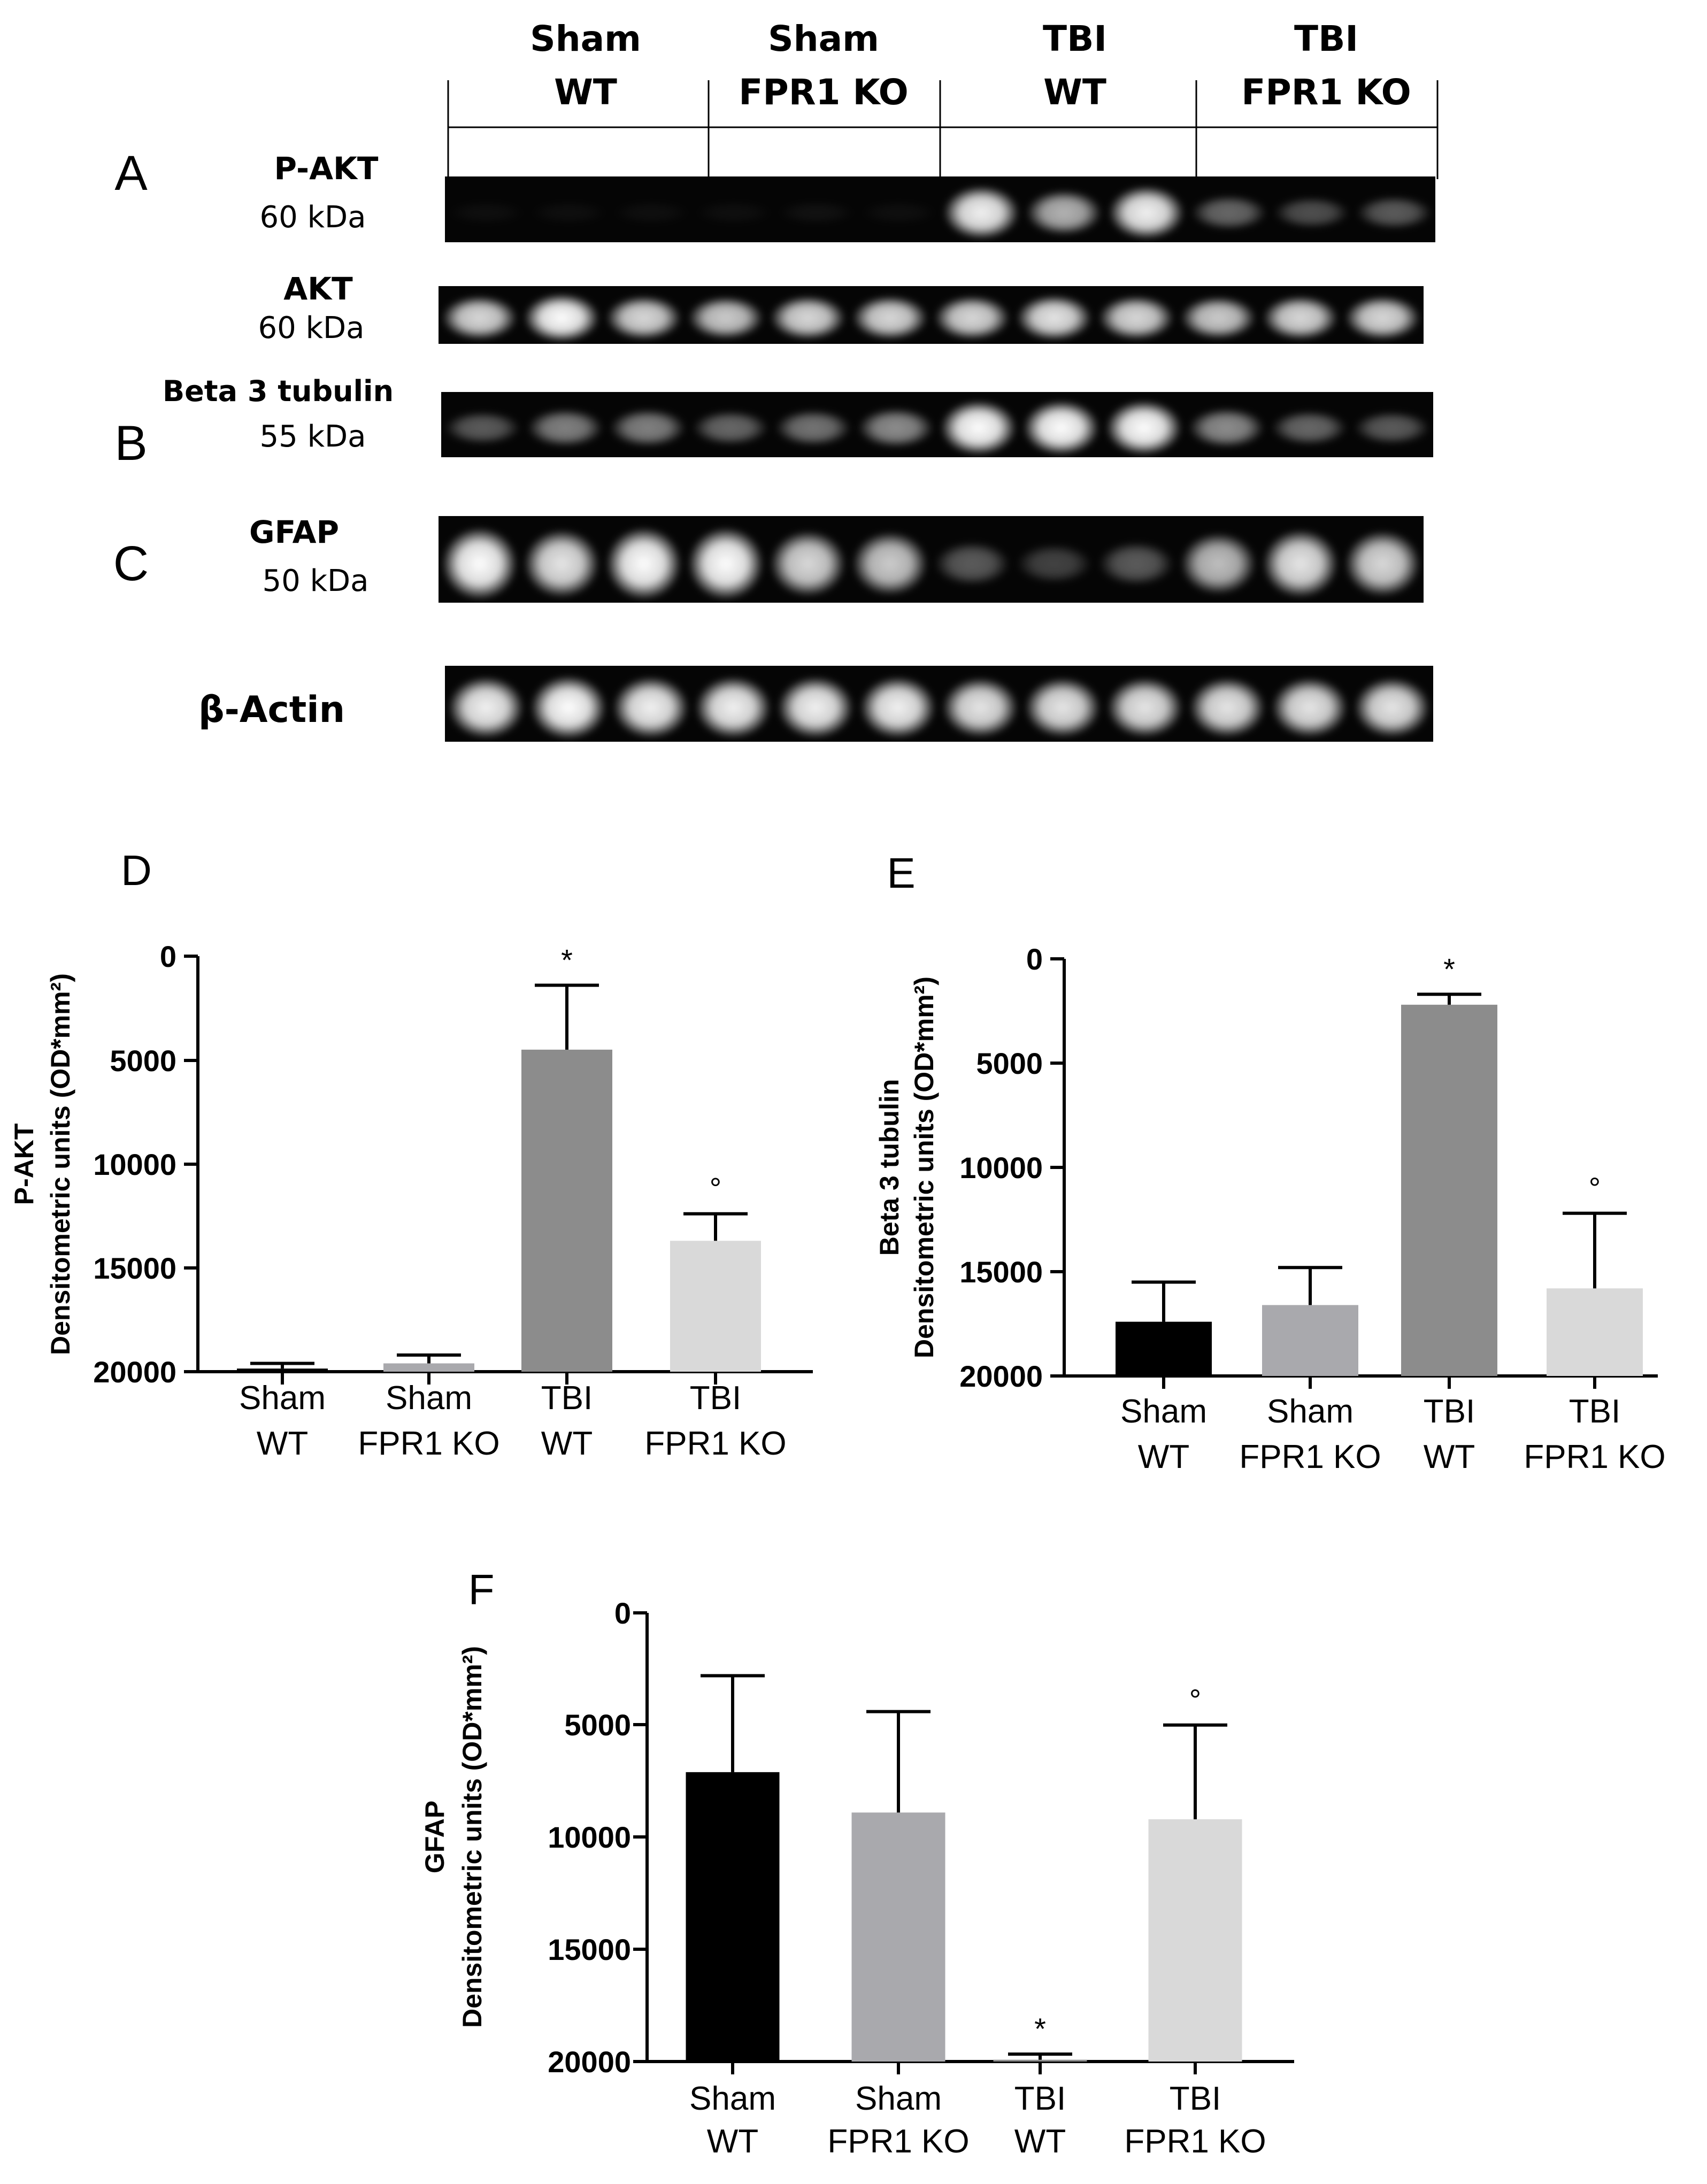 The image size is (1707, 2184). I want to click on group-header-line2: FPR1 KO, so click(1326, 93).